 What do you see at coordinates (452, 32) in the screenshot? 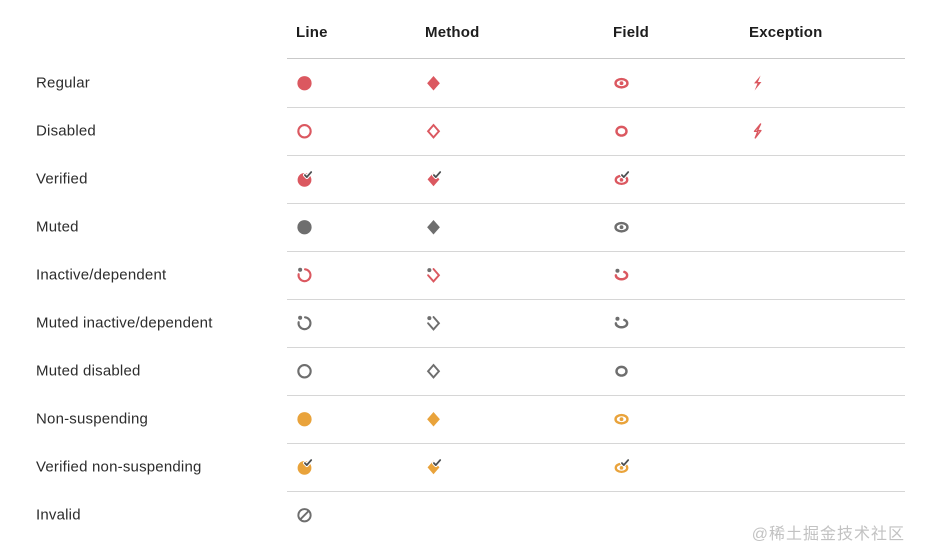
I see `column-header-method: Method` at bounding box center [452, 32].